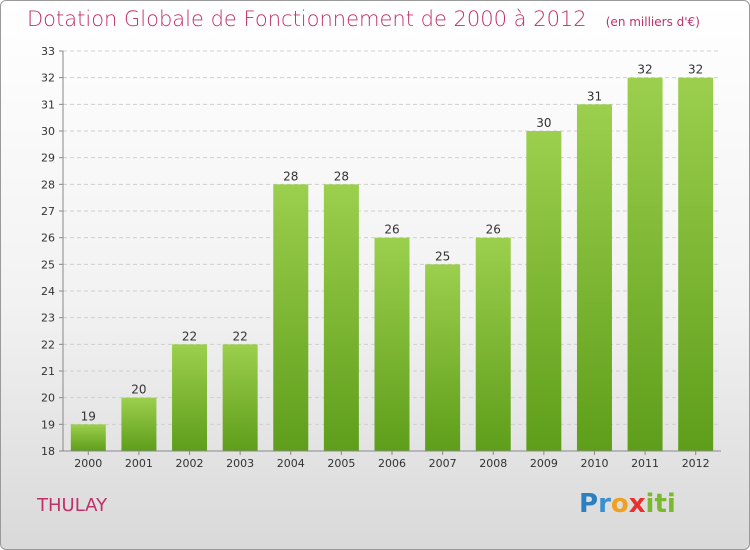 This screenshot has width=750, height=550. Describe the element at coordinates (48, 131) in the screenshot. I see `y-tick-label: 30` at that location.